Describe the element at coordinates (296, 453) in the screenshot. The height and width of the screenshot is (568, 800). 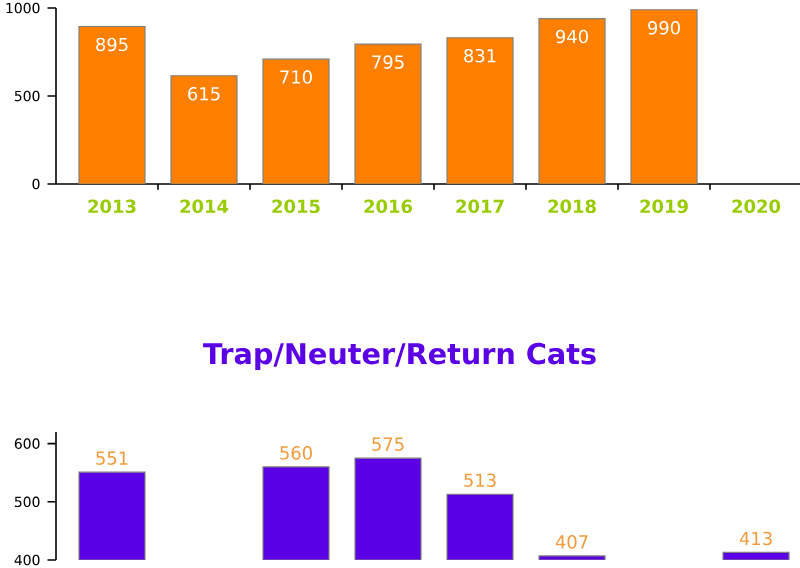
I see `data-label: 560` at that location.